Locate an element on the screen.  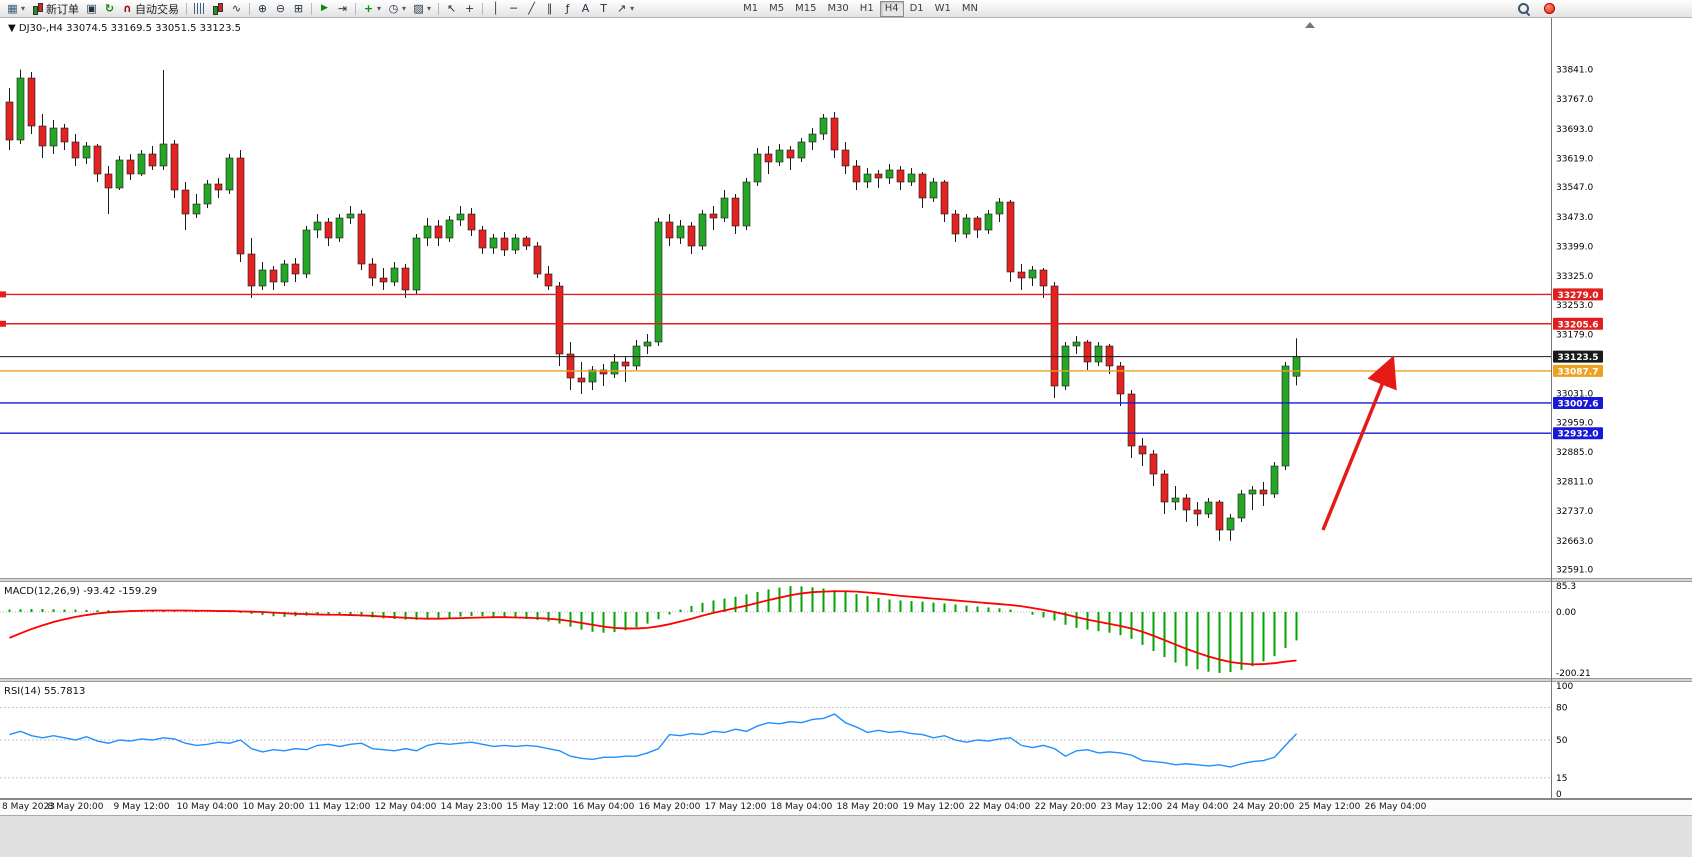
zoom-out-button: ⊖ is located at coordinates (280, 8).